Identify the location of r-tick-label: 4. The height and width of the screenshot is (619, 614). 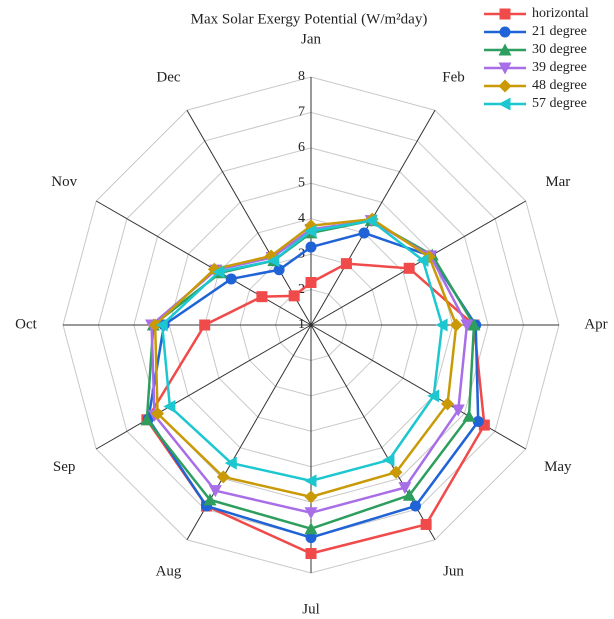
(301, 218).